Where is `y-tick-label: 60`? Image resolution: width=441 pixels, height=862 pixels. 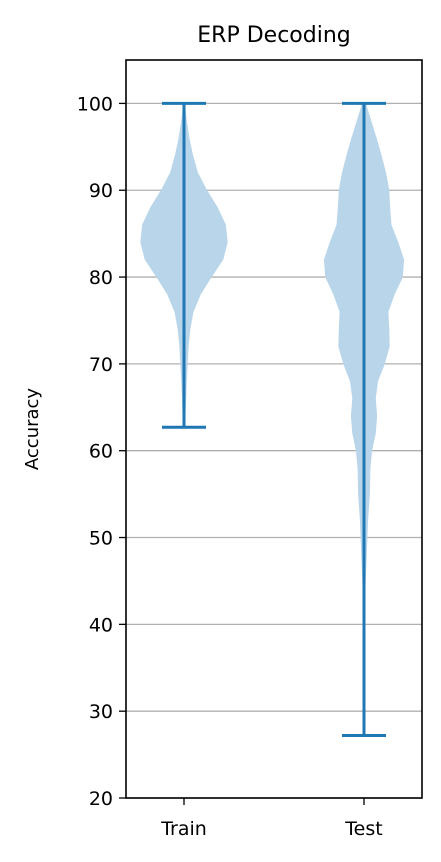
y-tick-label: 60 is located at coordinates (101, 452).